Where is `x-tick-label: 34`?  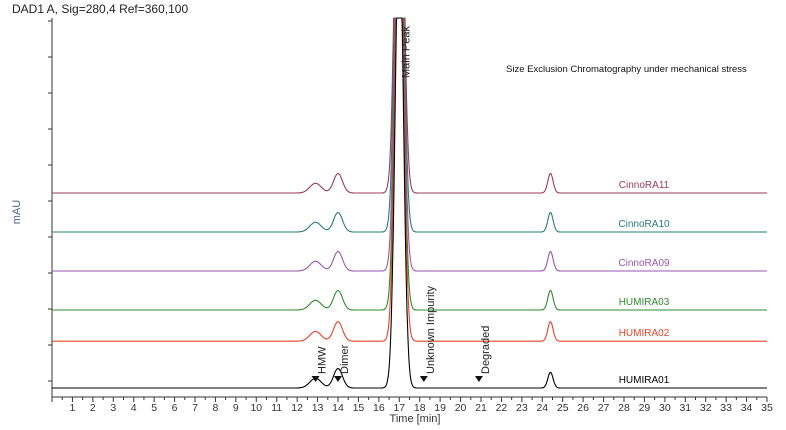
x-tick-label: 34 is located at coordinates (747, 408).